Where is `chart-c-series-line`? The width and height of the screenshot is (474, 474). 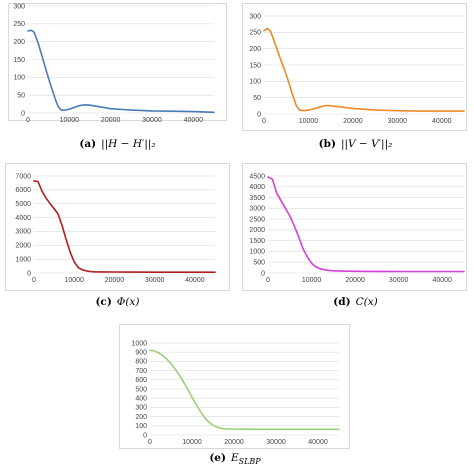 chart-c-series-line is located at coordinates (124, 226).